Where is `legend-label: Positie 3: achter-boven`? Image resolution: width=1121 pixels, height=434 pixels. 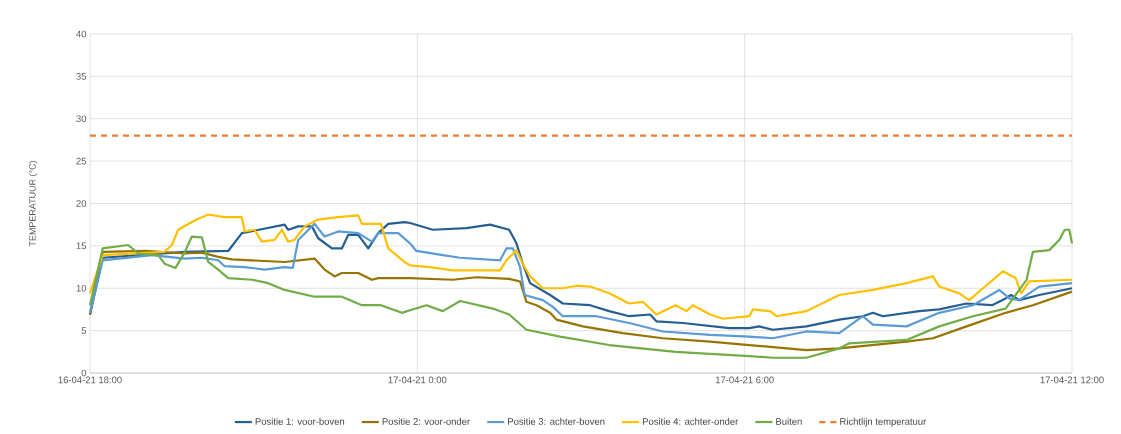 legend-label: Positie 3: achter-boven is located at coordinates (556, 421).